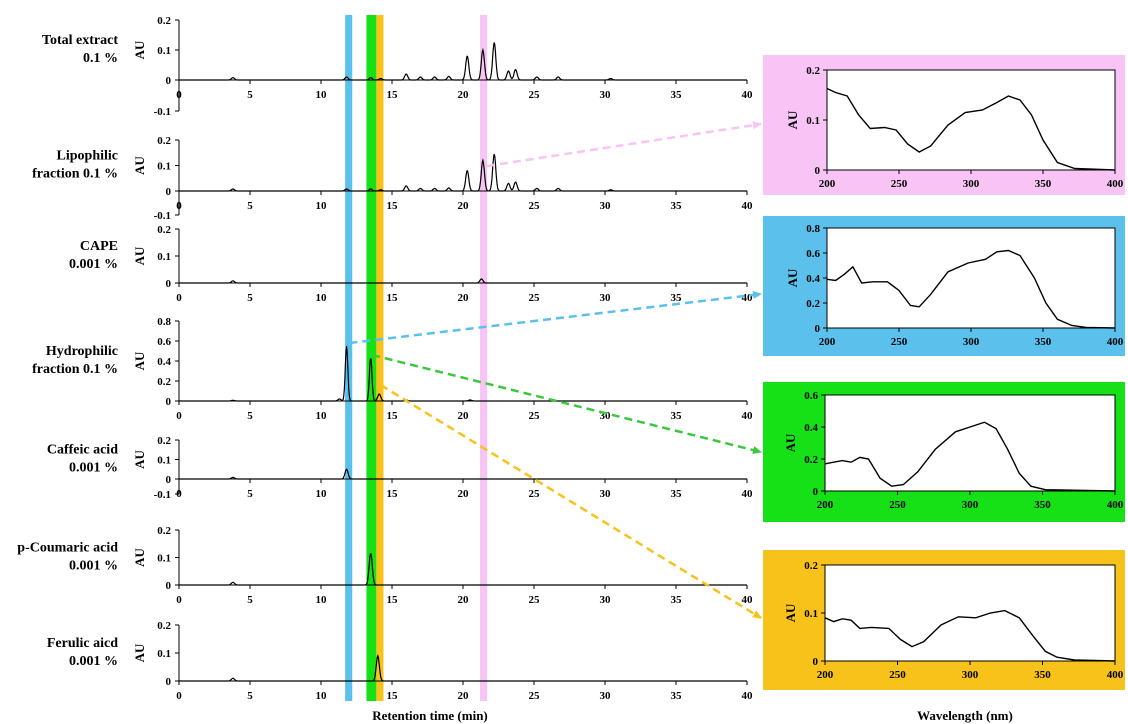 This screenshot has width=1128, height=724. I want to click on sample-name: Total extract, so click(80, 40).